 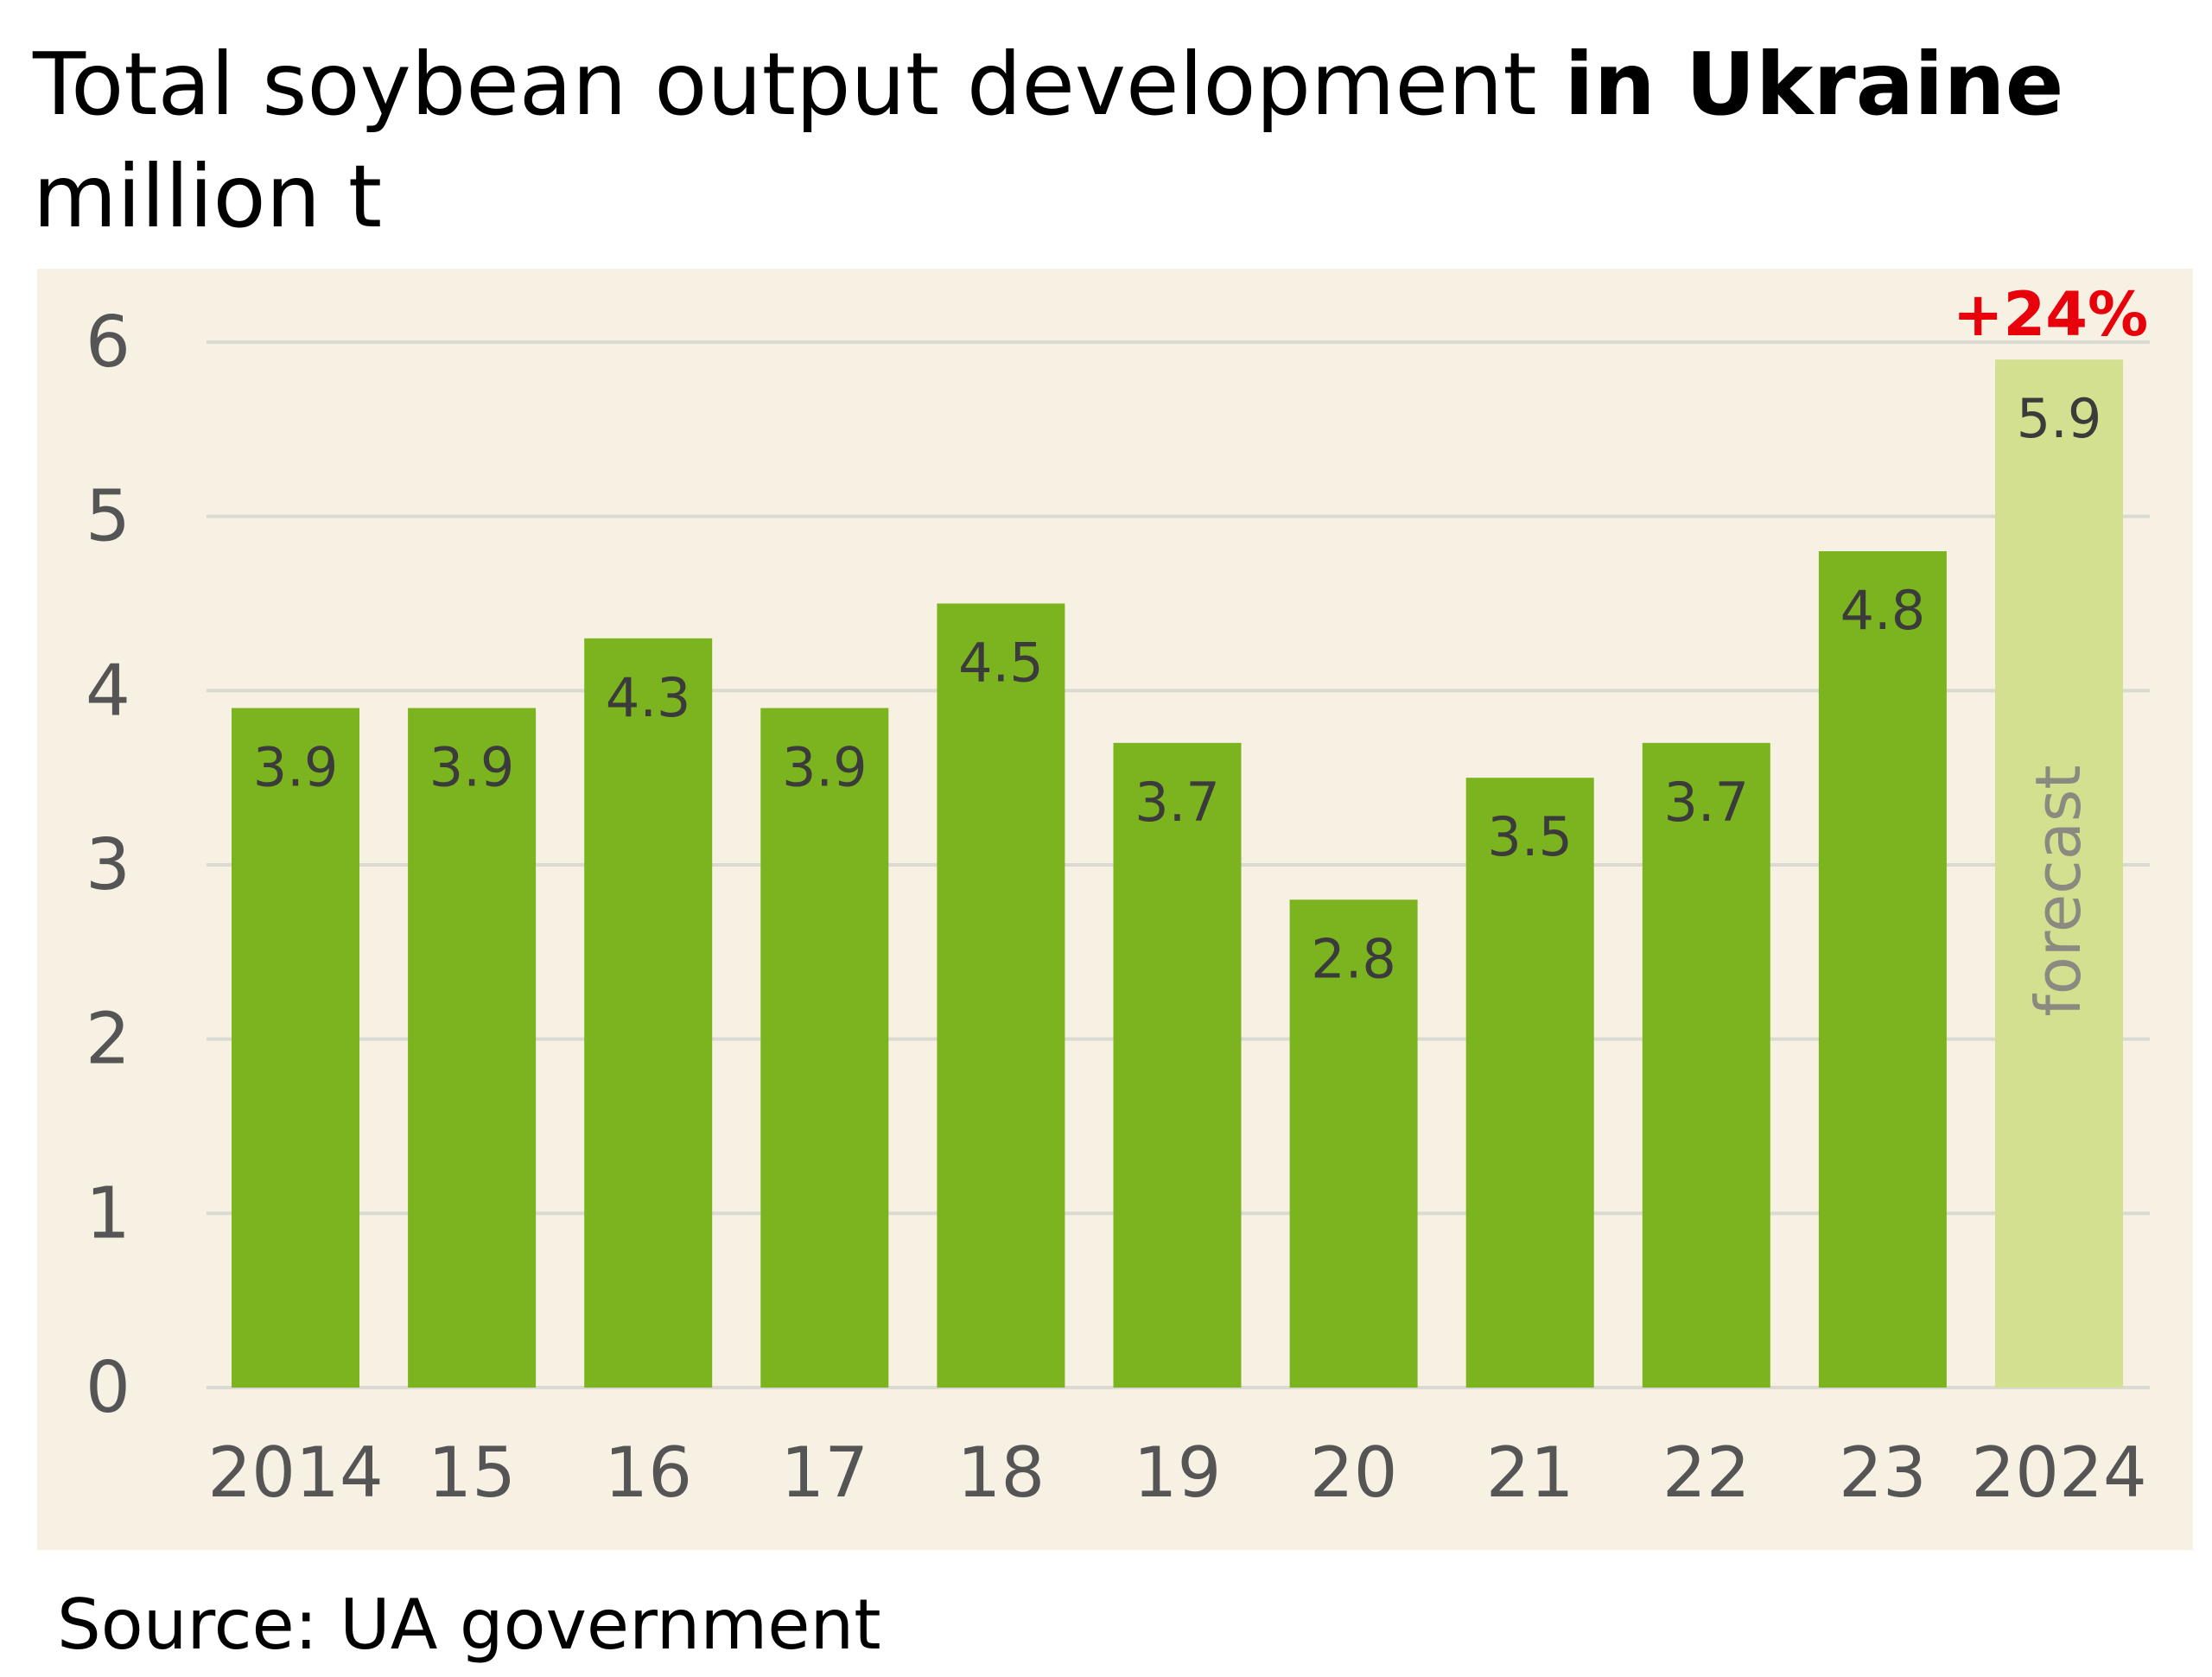 I want to click on data-label: 5.9, so click(x=2059, y=418).